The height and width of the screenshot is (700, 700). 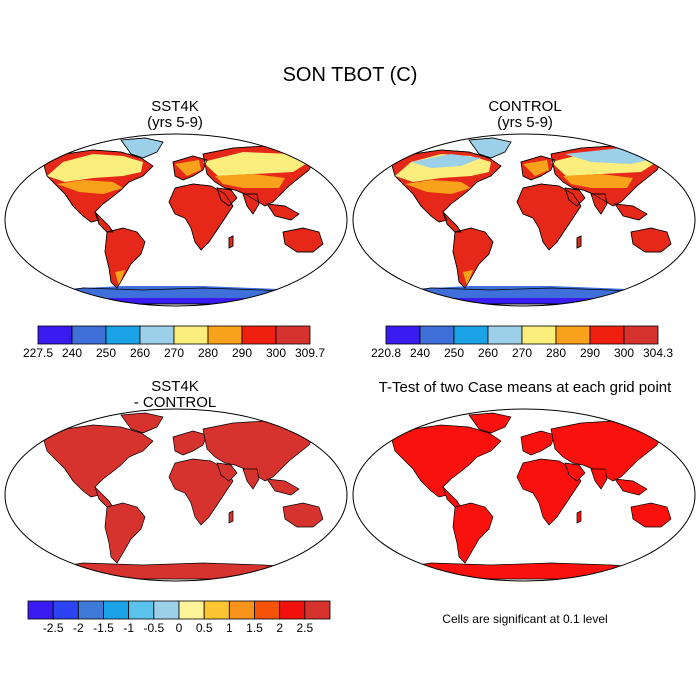 What do you see at coordinates (175, 386) in the screenshot?
I see `panel-title-line1: SST4K` at bounding box center [175, 386].